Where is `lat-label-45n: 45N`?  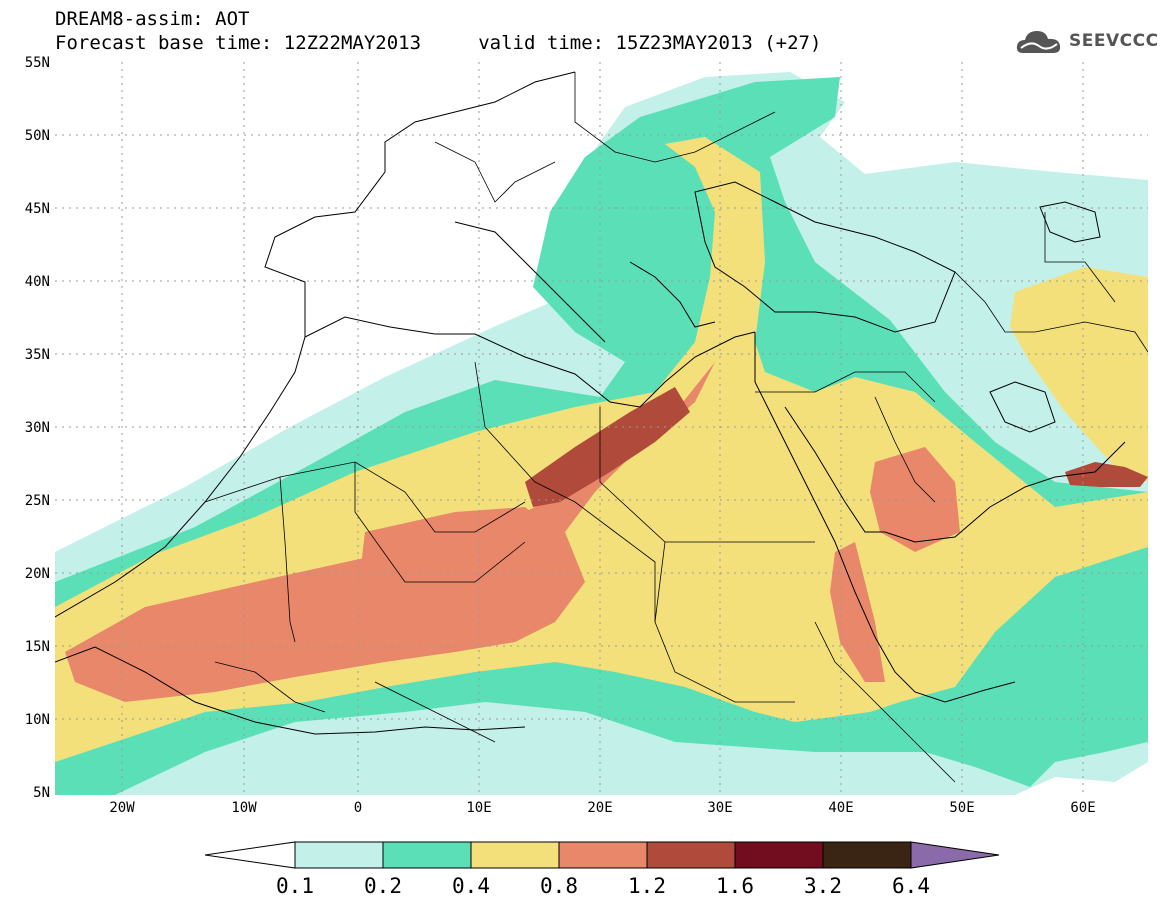
lat-label-45n: 45N is located at coordinates (37, 209).